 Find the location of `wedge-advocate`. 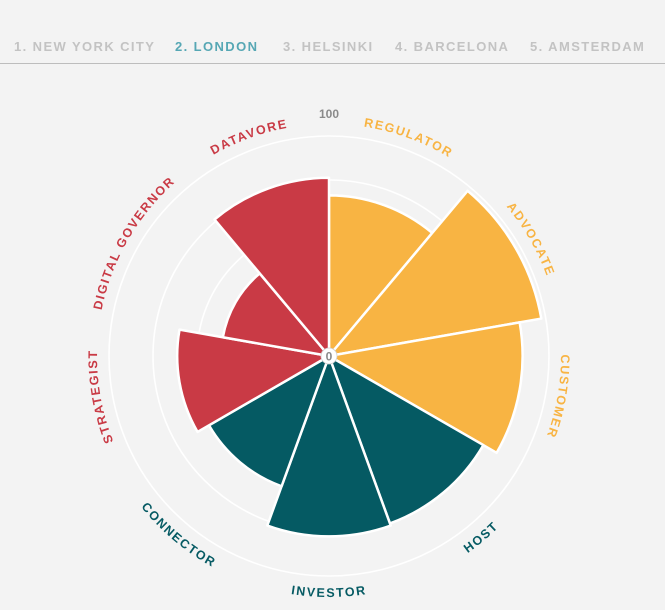

wedge-advocate is located at coordinates (435, 273).